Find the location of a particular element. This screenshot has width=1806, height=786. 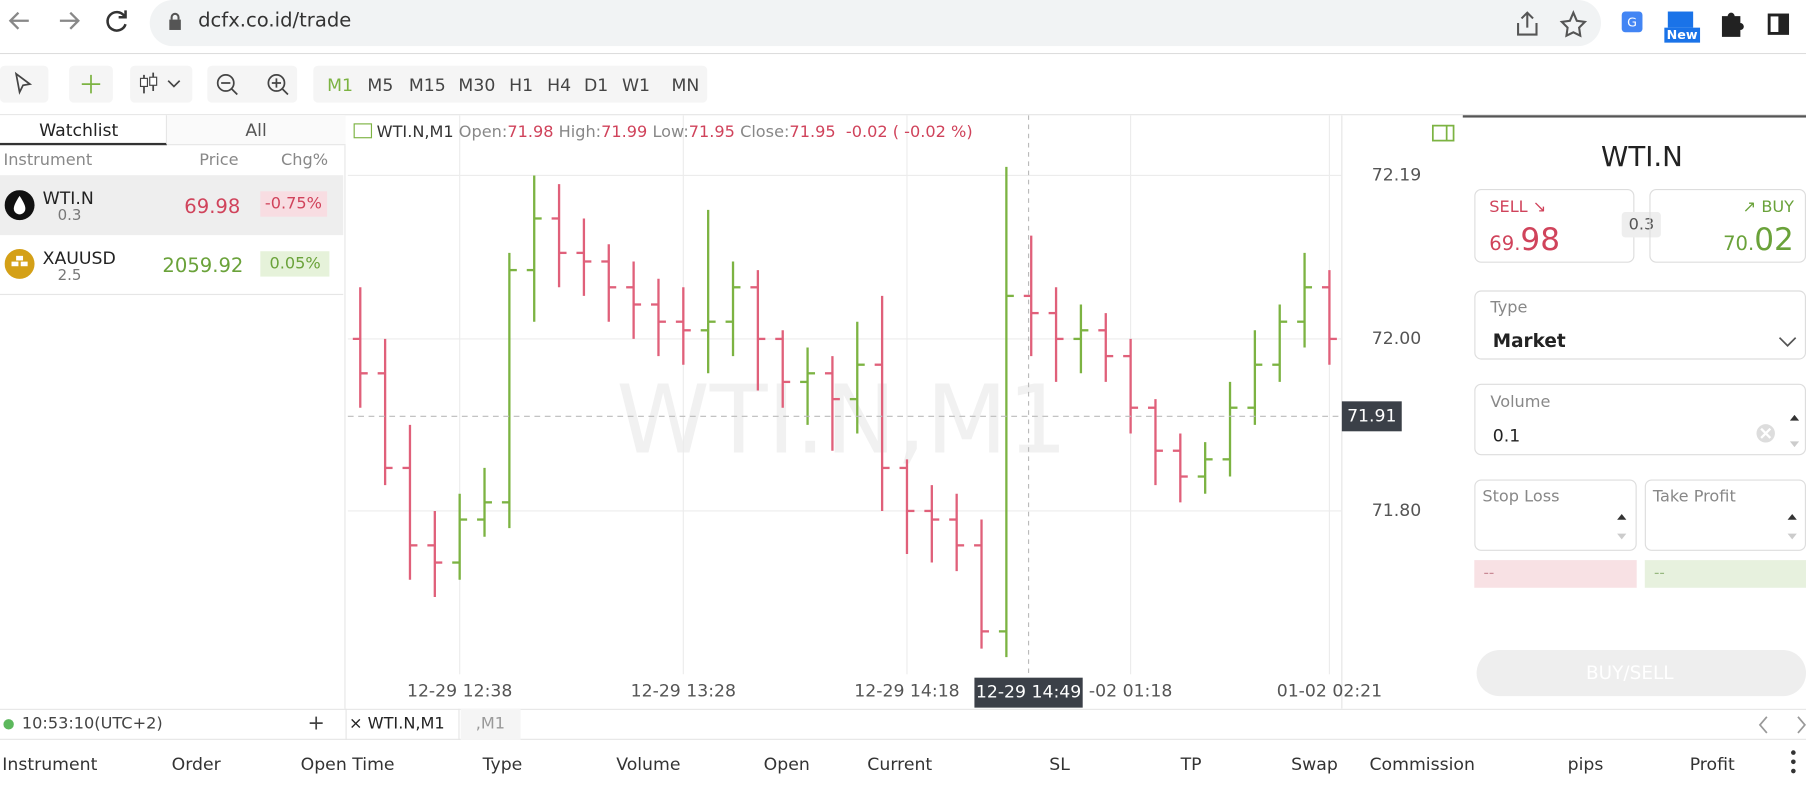

chart-tab-inactive is located at coordinates (490, 724).